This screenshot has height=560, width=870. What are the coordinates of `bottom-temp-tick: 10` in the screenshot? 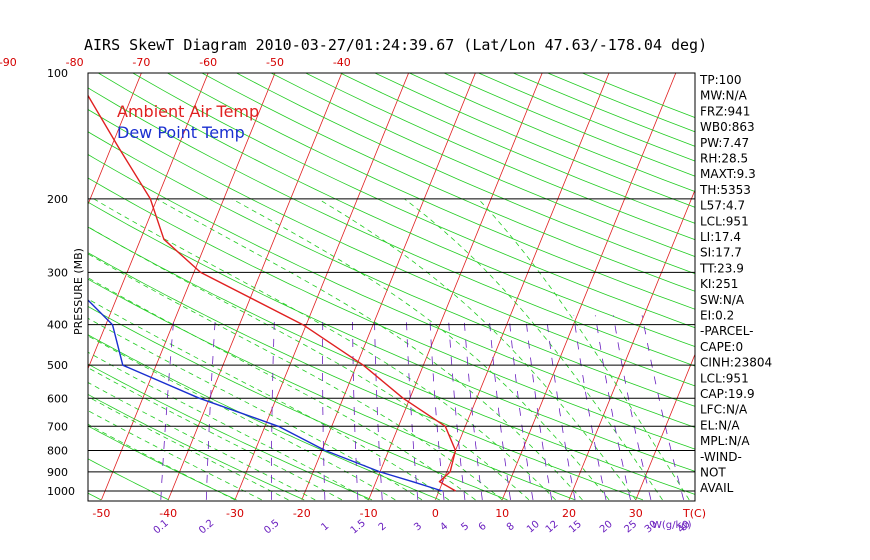 It's located at (502, 513).